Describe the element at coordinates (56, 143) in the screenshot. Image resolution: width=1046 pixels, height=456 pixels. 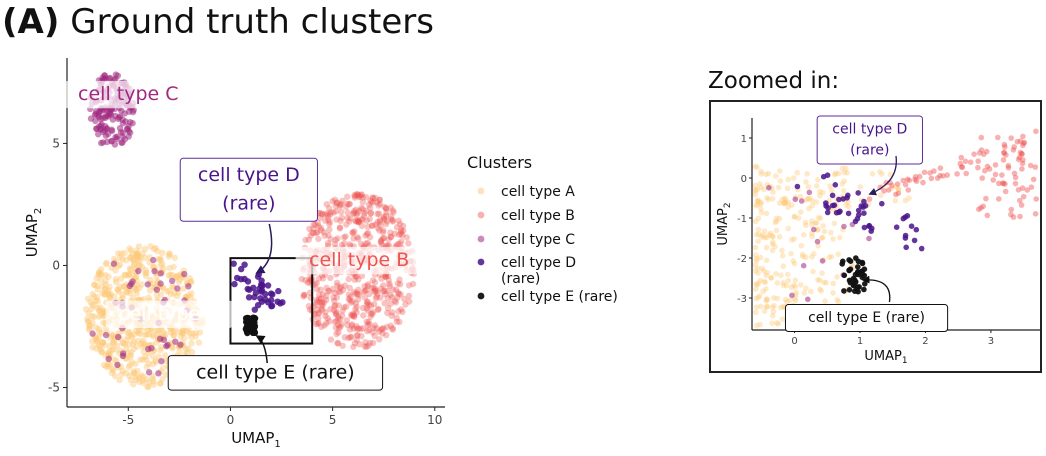
I see `main-y-tick-label: 5` at that location.